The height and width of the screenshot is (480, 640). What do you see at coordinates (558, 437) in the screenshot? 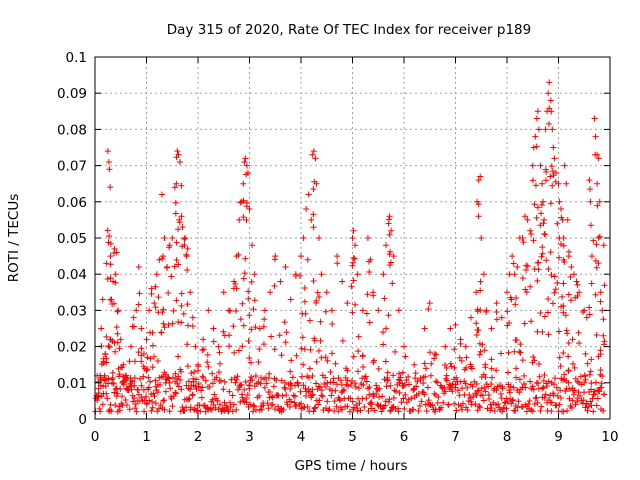
I see `x-tick-label: 9` at bounding box center [558, 437].